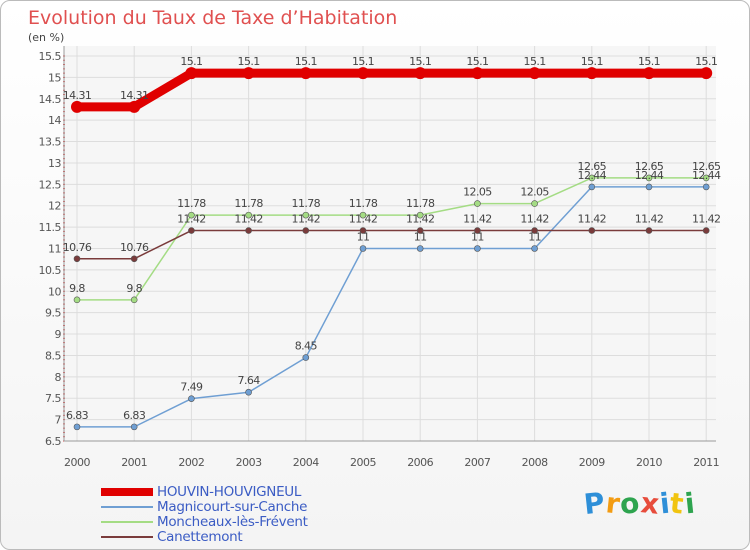  I want to click on x-tick-label: 2005, so click(363, 462).